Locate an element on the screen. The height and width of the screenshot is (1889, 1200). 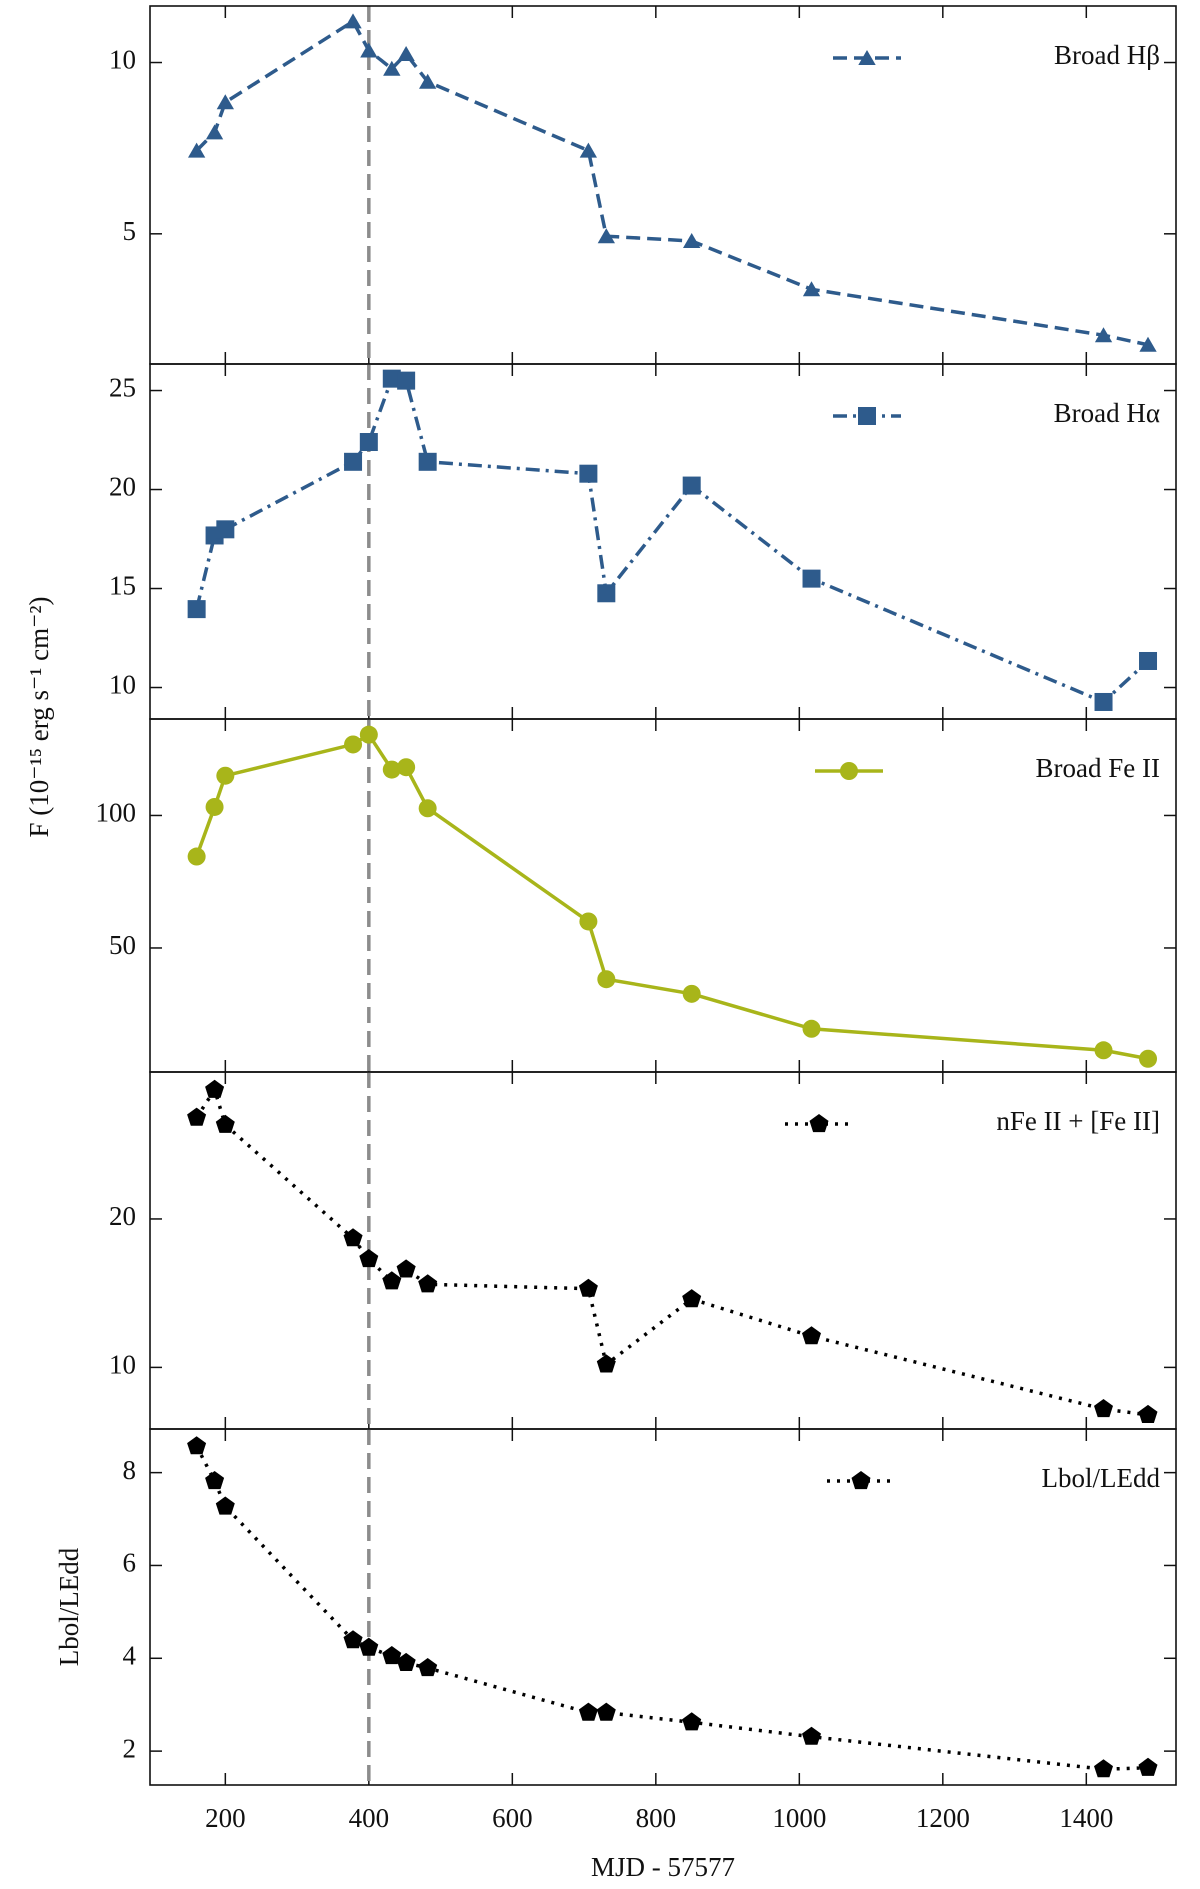
y-tick-label: 5 is located at coordinates (130, 231).